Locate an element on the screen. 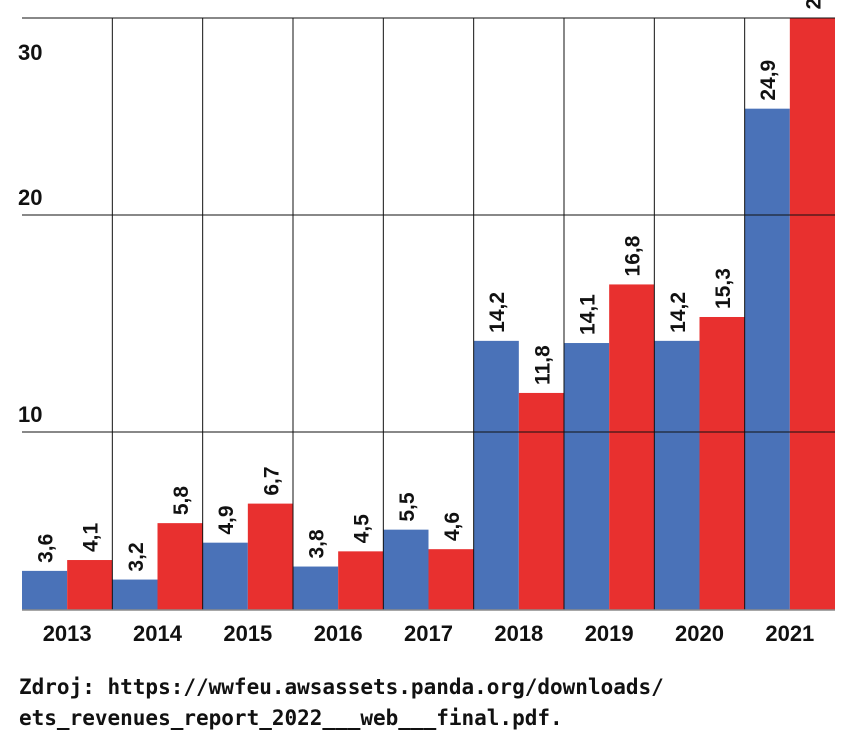 This screenshot has height=744, width=850. data-label-2017-series-2: 4,6 is located at coordinates (452, 526).